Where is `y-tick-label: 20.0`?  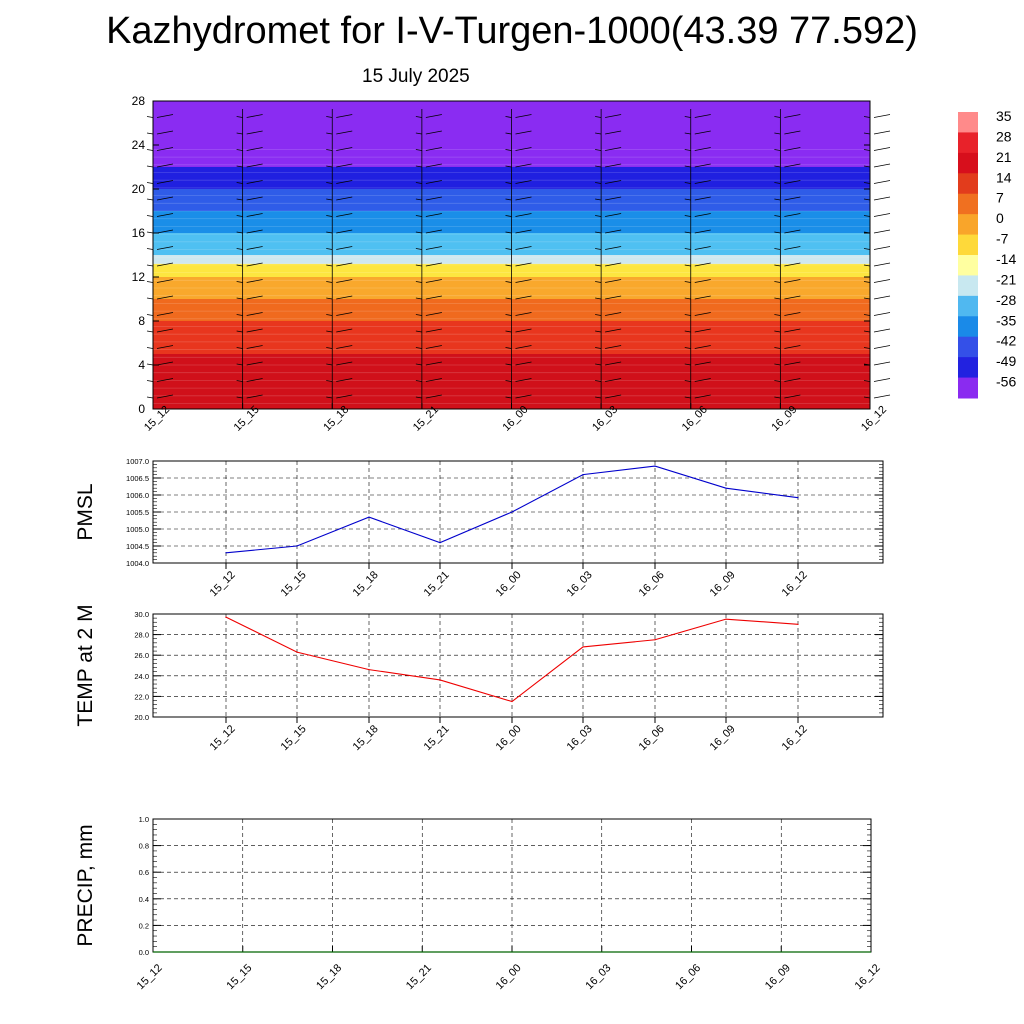
y-tick-label: 20.0 is located at coordinates (141, 717).